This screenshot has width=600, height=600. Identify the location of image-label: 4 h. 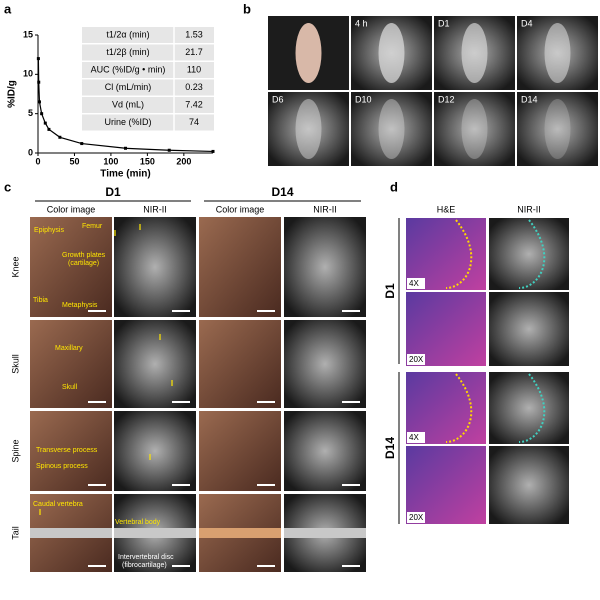
(361, 23).